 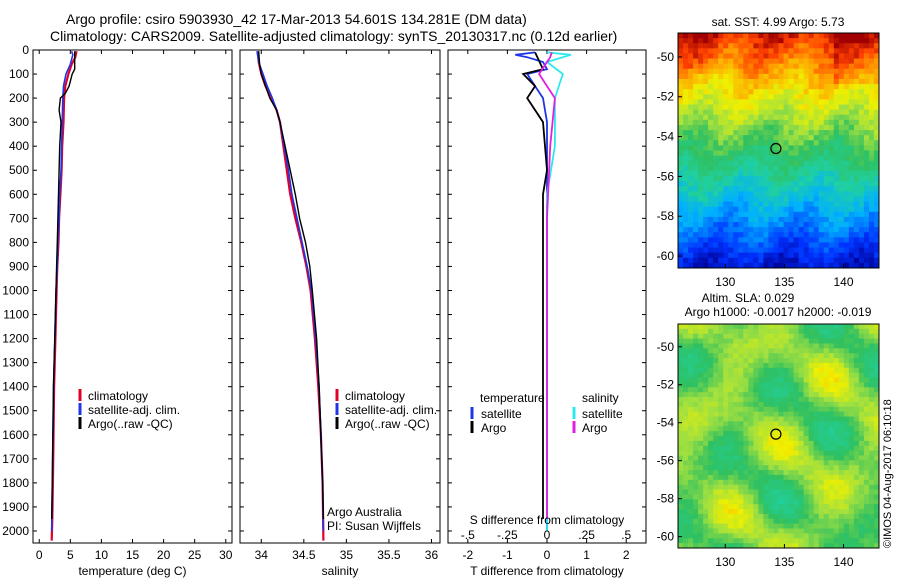 What do you see at coordinates (547, 571) in the screenshot?
I see `x-axis-label: T difference from climatology` at bounding box center [547, 571].